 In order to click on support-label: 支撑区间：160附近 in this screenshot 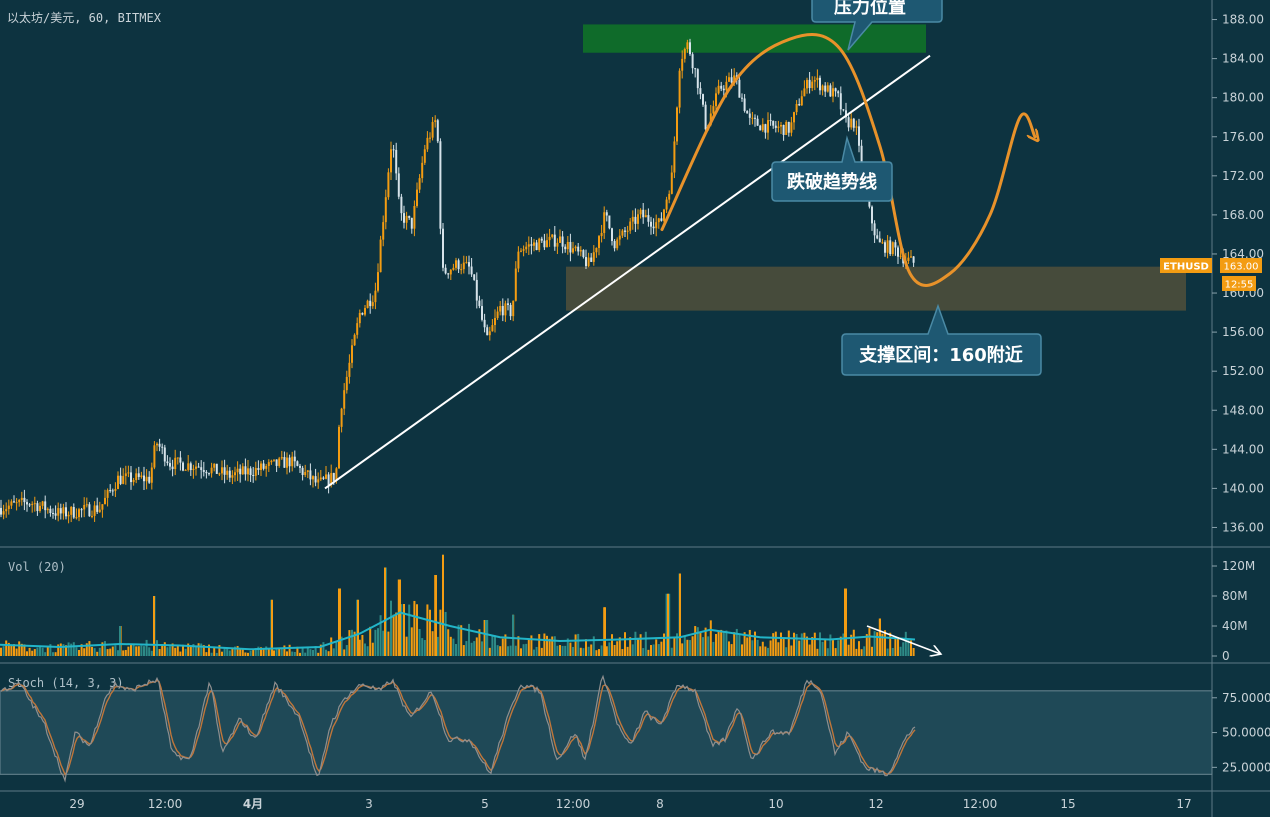, I will do `click(940, 355)`.